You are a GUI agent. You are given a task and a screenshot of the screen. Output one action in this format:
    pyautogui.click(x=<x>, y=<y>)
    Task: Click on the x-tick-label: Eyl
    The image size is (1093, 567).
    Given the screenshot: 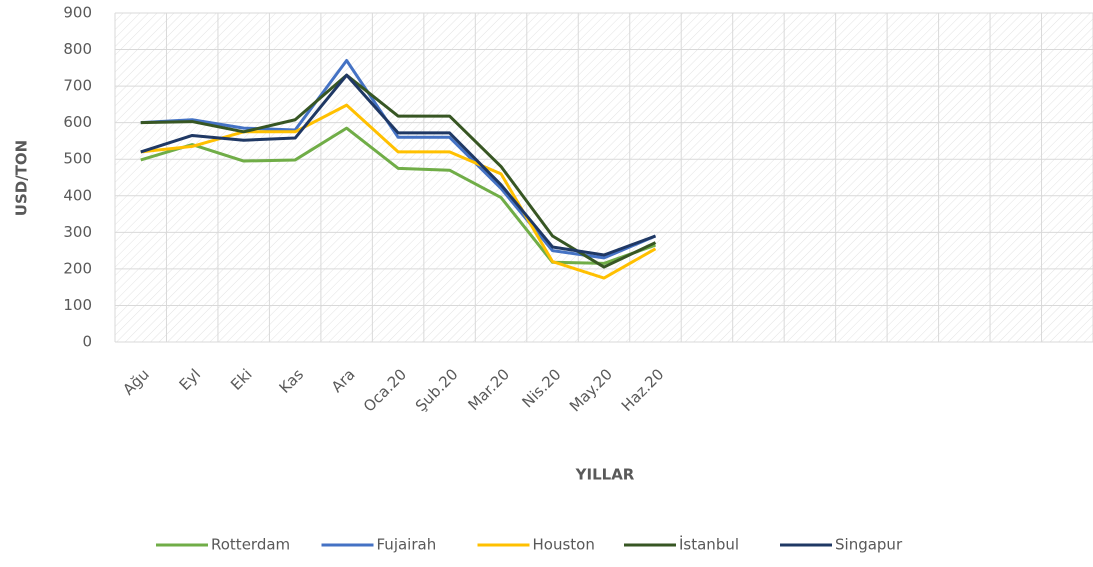 What is the action you would take?
    pyautogui.click(x=190, y=379)
    